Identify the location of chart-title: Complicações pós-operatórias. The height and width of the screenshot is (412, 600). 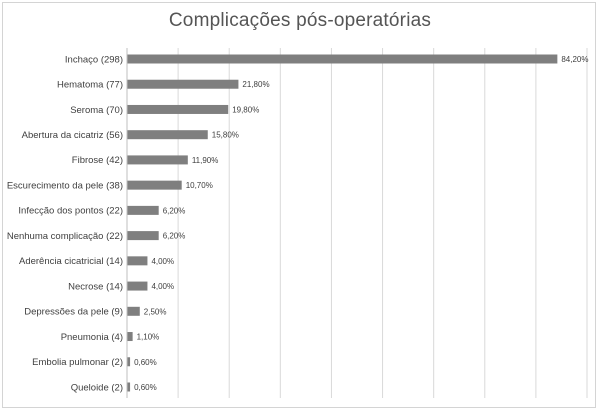
(300, 20).